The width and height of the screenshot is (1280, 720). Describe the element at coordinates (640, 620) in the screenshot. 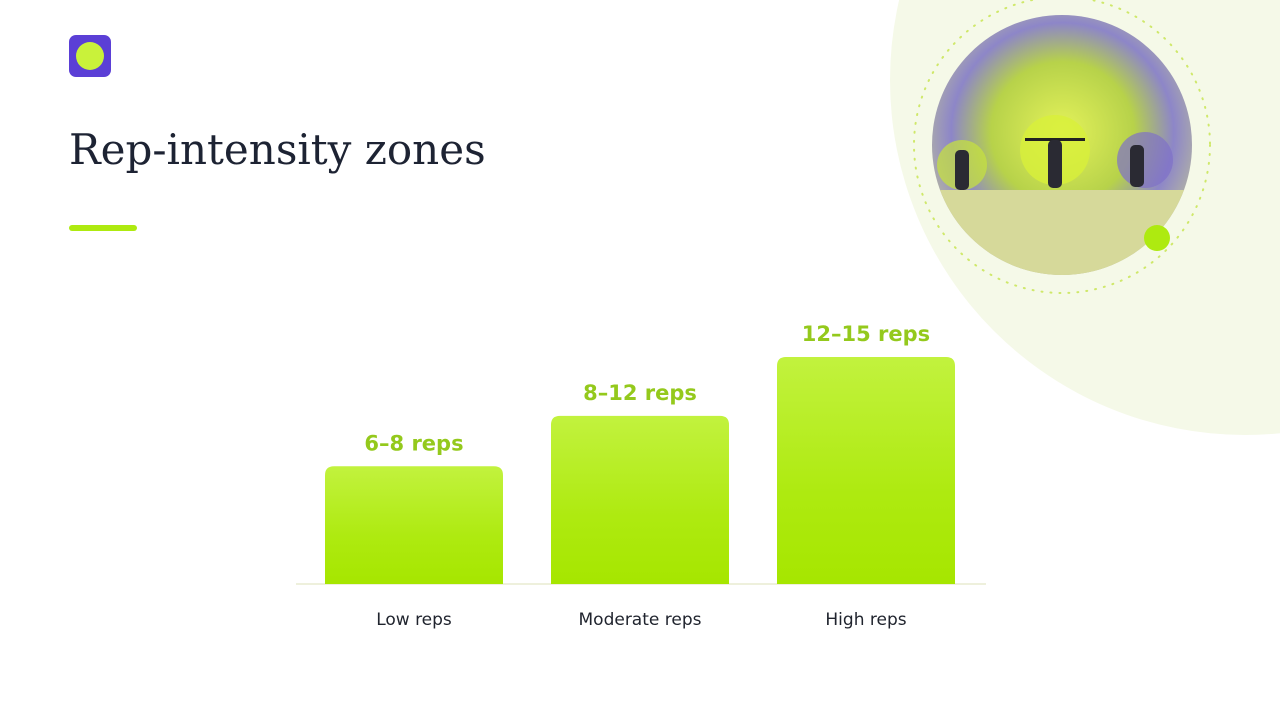

I see `x-tick-label: Moderate reps` at that location.